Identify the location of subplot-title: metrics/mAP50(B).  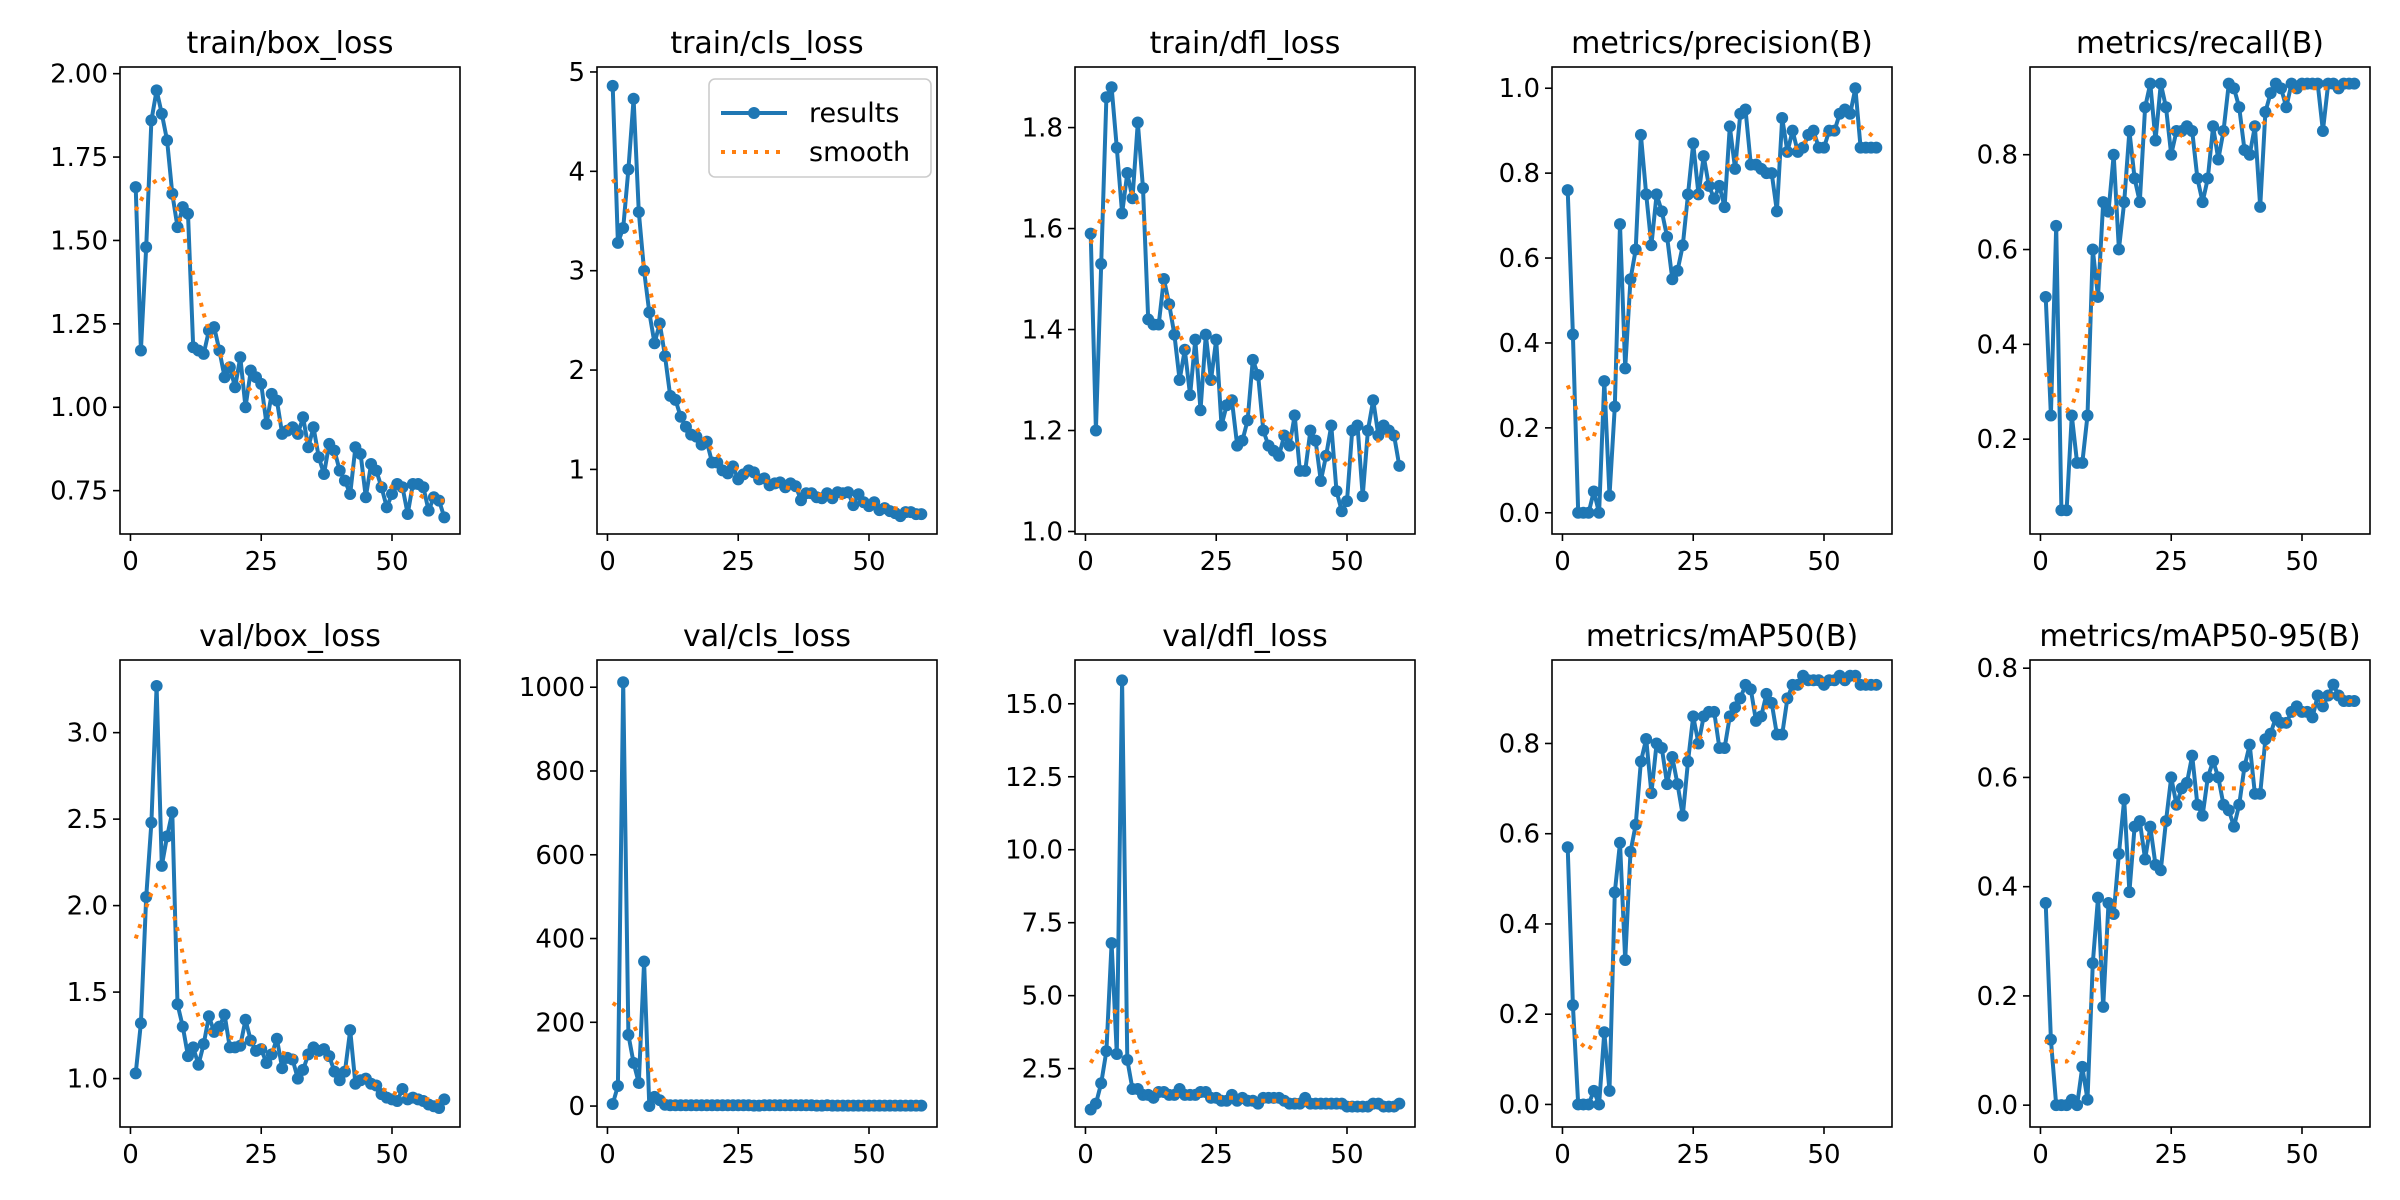
(1722, 636).